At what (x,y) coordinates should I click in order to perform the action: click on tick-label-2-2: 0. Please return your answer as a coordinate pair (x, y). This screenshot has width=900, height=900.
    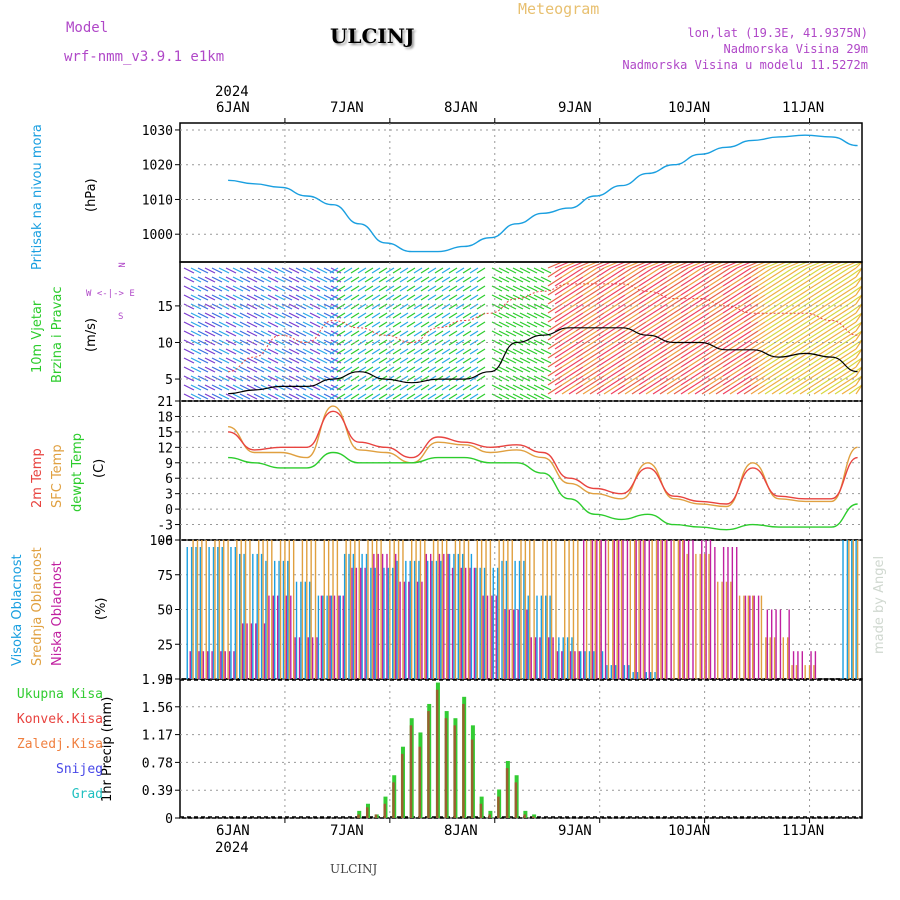
    Looking at the image, I should click on (169, 510).